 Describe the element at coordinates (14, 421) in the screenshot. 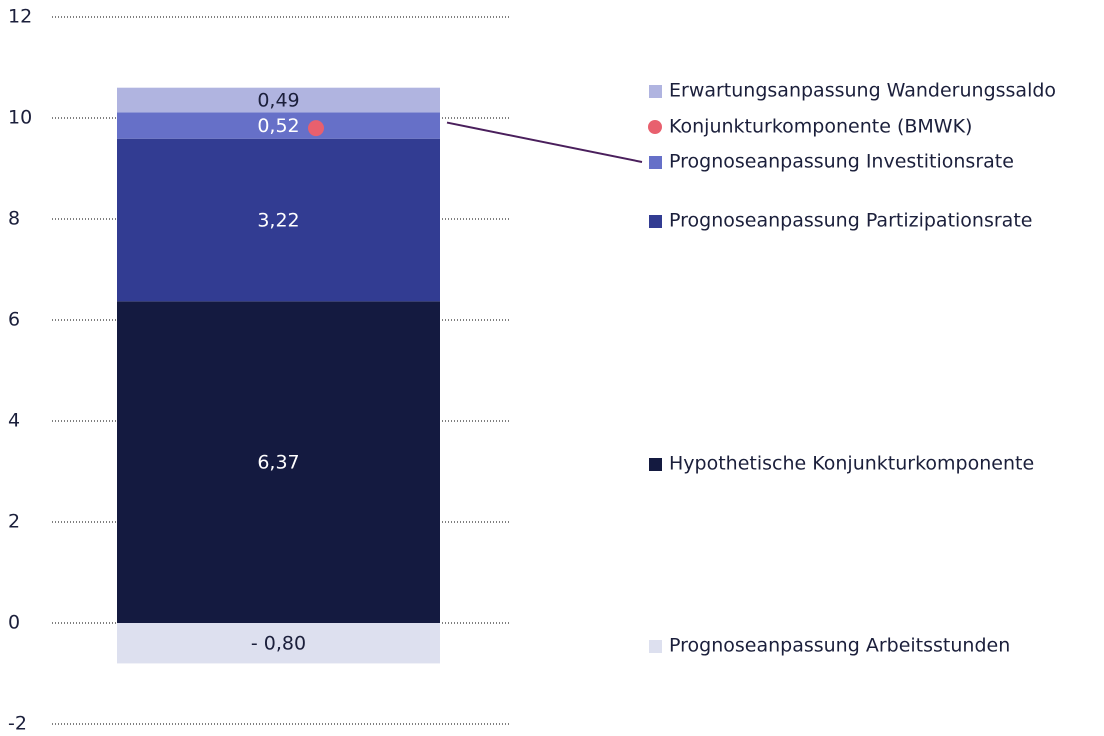

I see `y-tick-label: 4` at that location.